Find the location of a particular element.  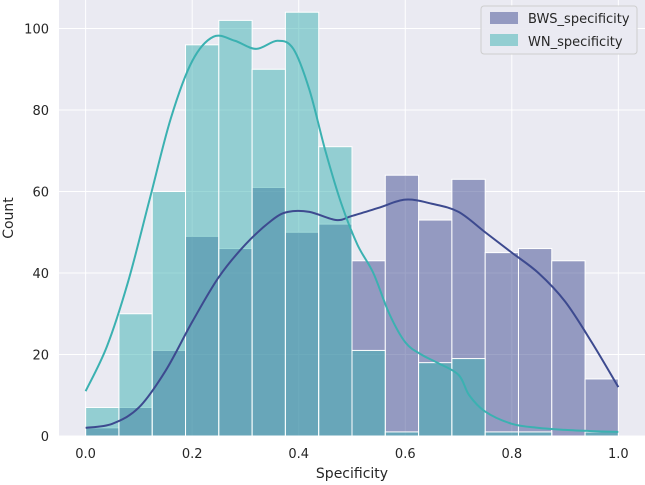

legend: BWS_specificity WN_specificity is located at coordinates (559, 30).